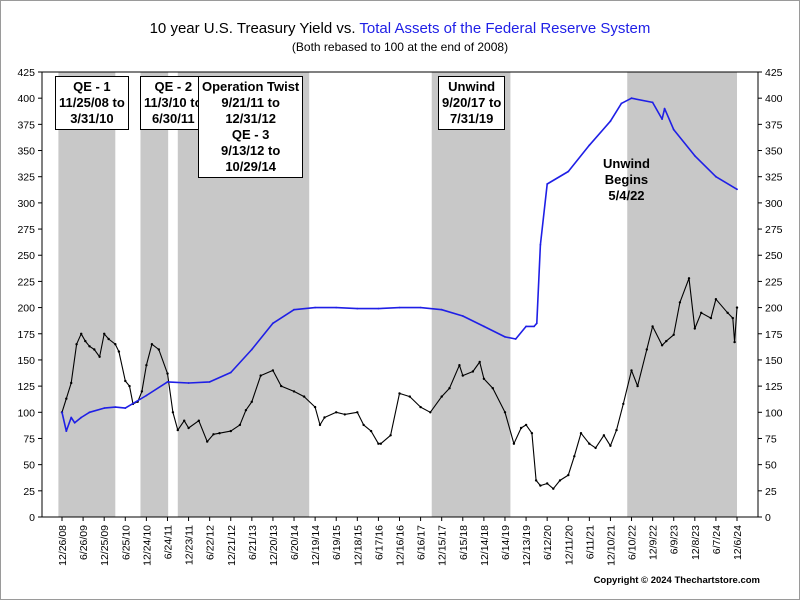 Image resolution: width=800 pixels, height=600 pixels. I want to click on annotation-unwind: Unwind 9/20/17 to 7/31/19, so click(472, 103).